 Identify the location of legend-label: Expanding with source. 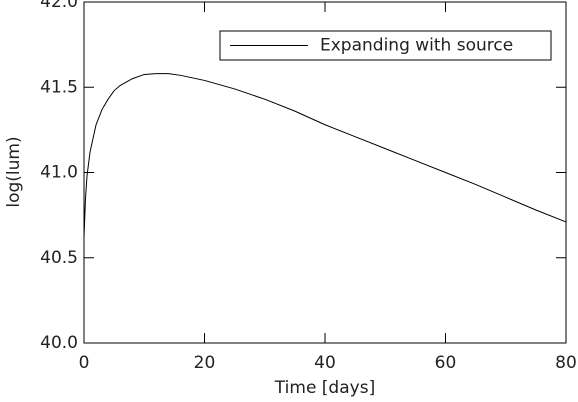
(416, 46).